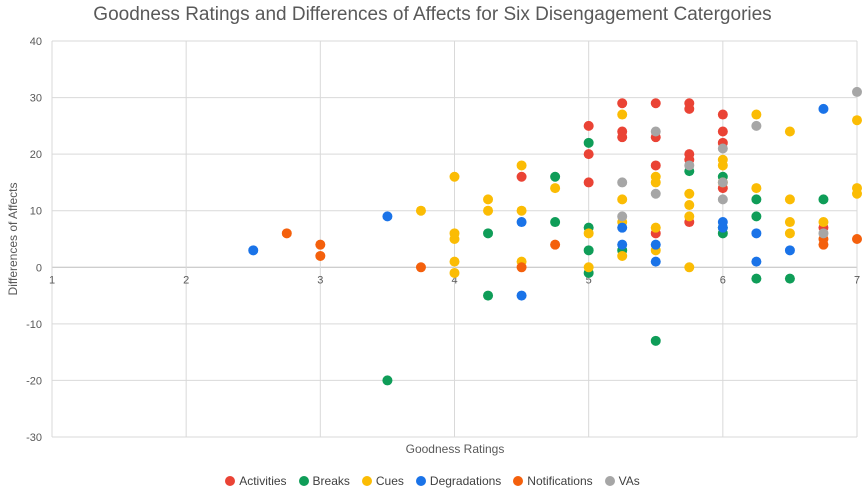  Describe the element at coordinates (589, 280) in the screenshot. I see `x-tick-label: 5` at that location.